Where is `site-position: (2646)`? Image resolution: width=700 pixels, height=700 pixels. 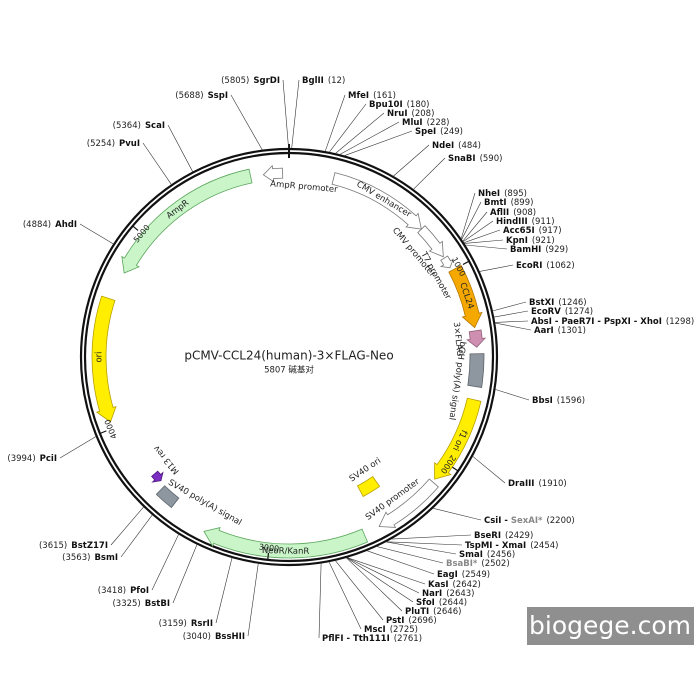
site-position: (2646) is located at coordinates (447, 612).